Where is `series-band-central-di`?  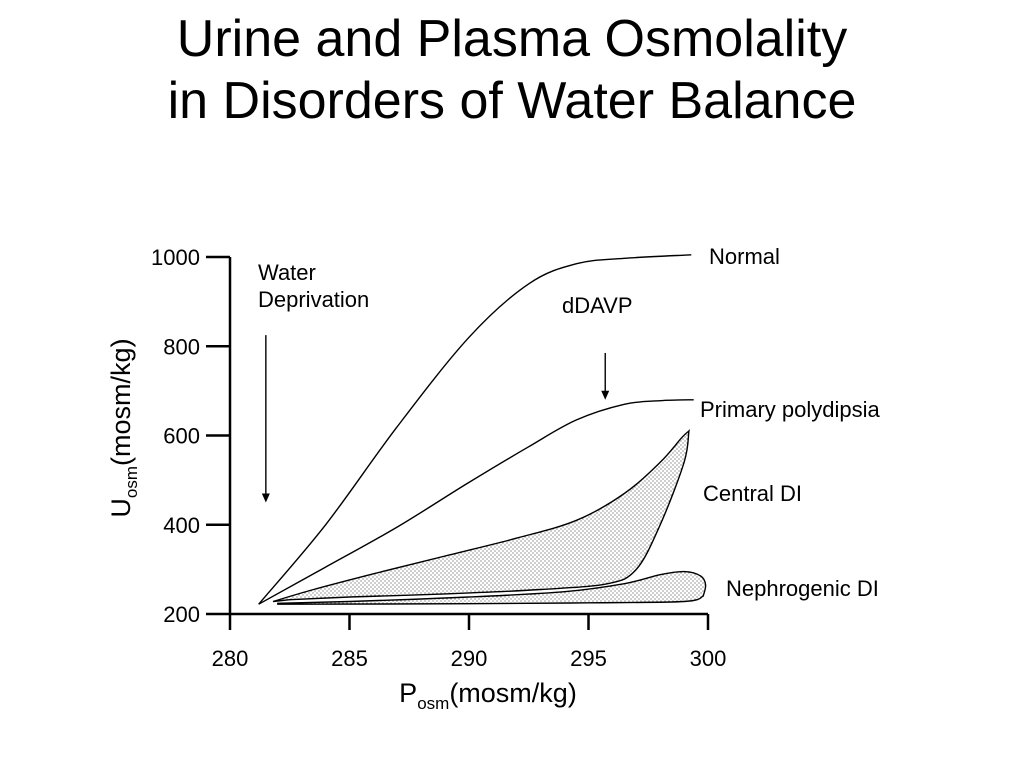 series-band-central-di is located at coordinates (481, 515).